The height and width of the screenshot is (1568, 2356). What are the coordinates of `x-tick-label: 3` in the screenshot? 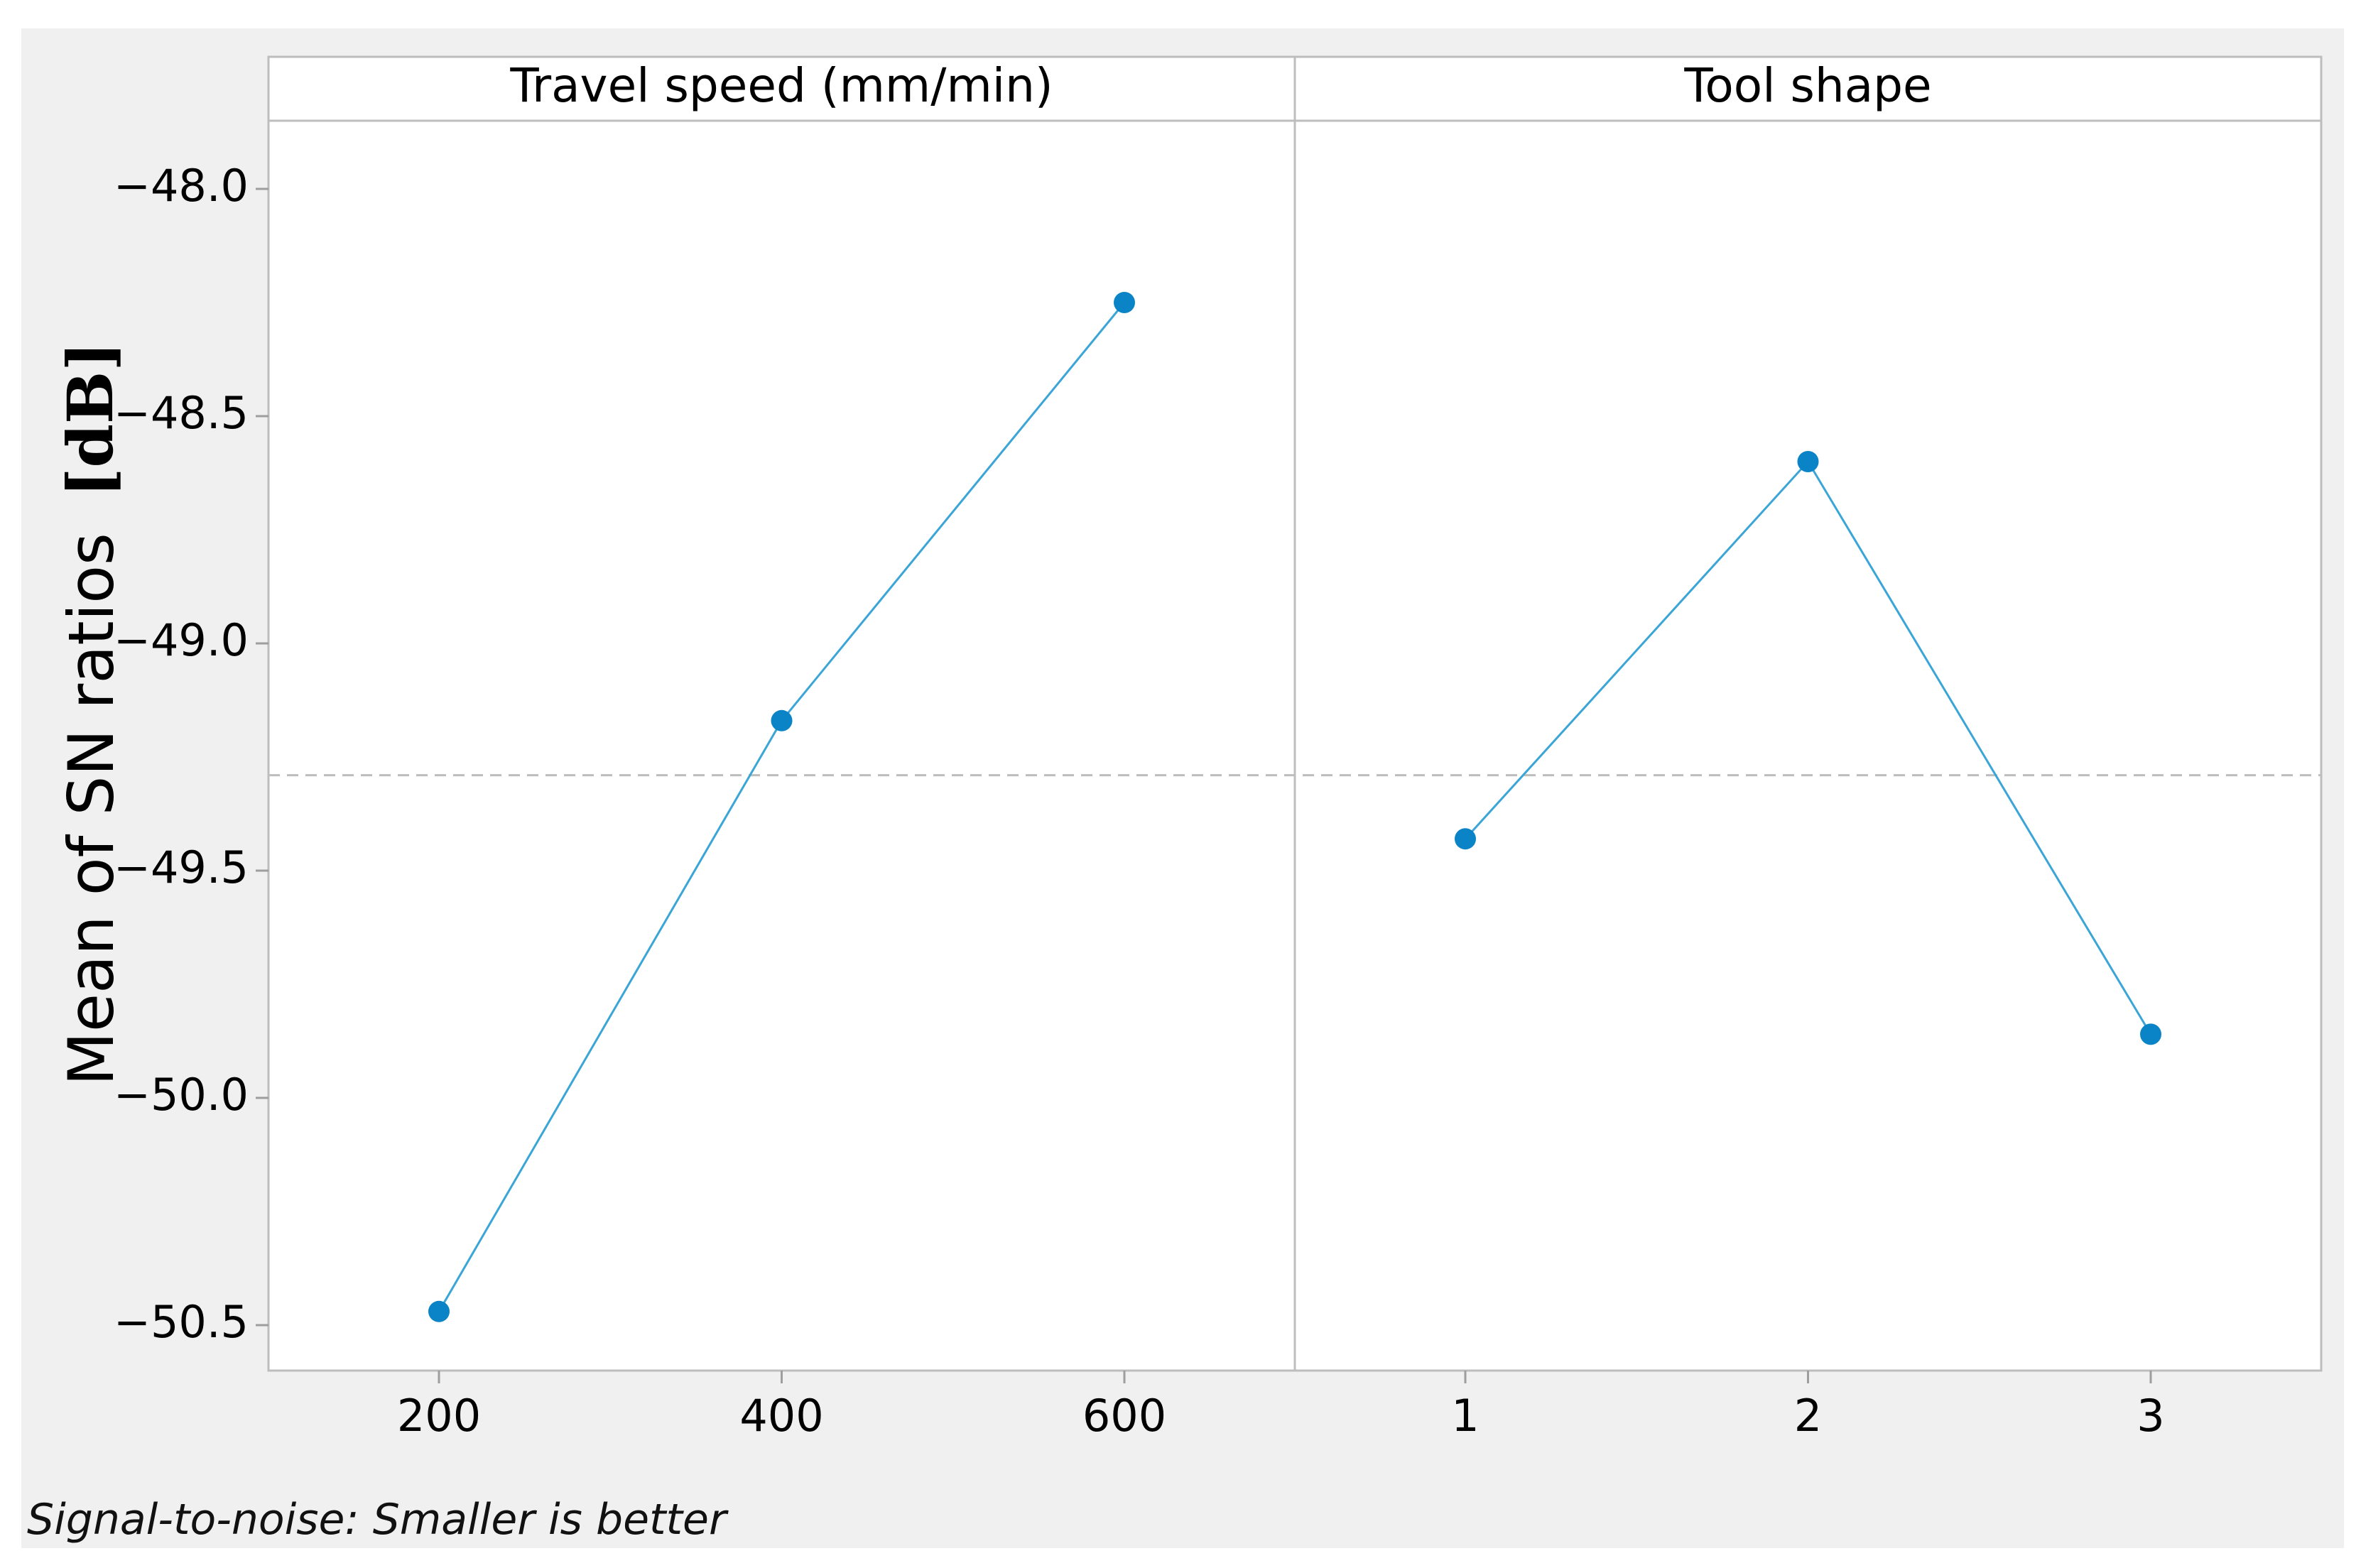 It's located at (2150, 1416).